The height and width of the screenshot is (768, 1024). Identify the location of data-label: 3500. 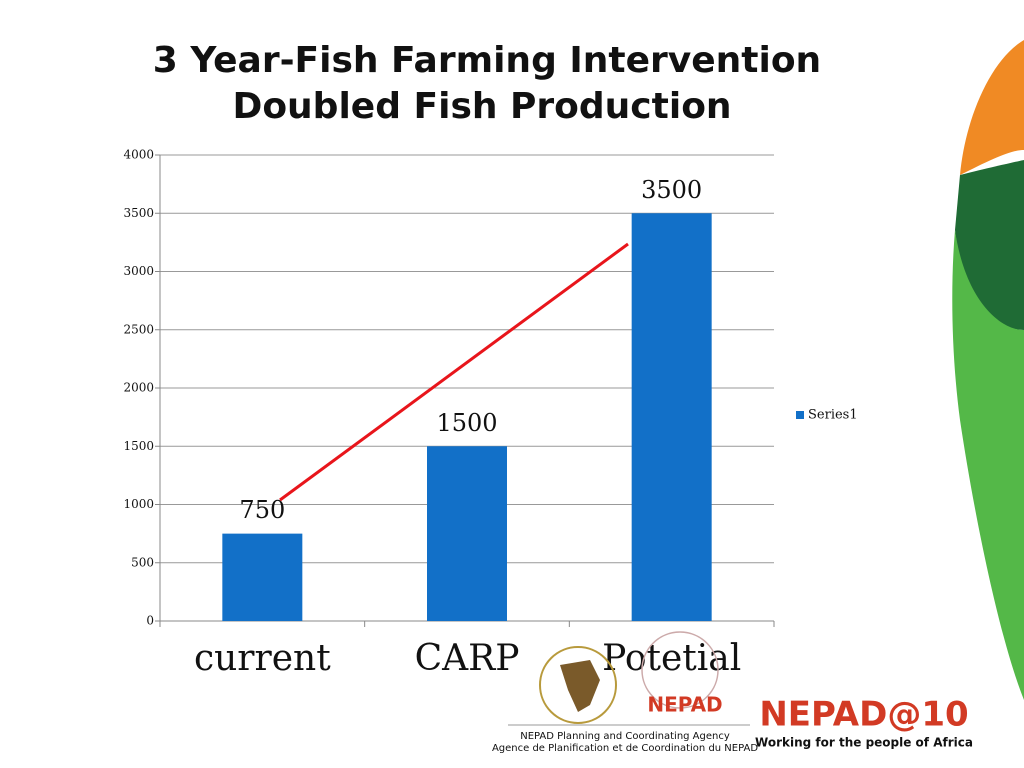
(671, 190).